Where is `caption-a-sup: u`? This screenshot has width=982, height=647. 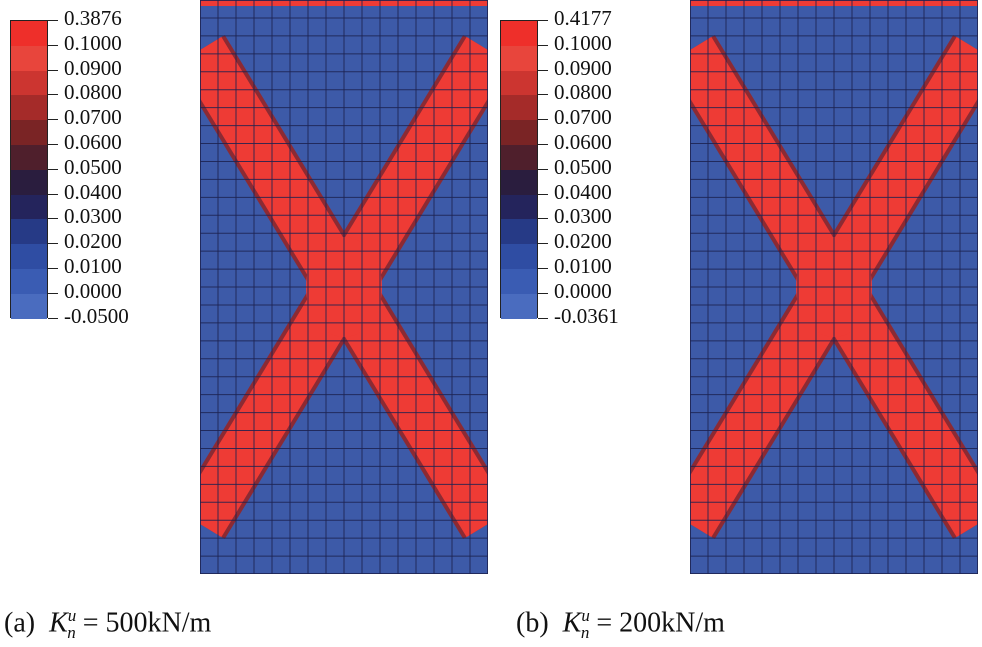 caption-a-sup: u is located at coordinates (72, 615).